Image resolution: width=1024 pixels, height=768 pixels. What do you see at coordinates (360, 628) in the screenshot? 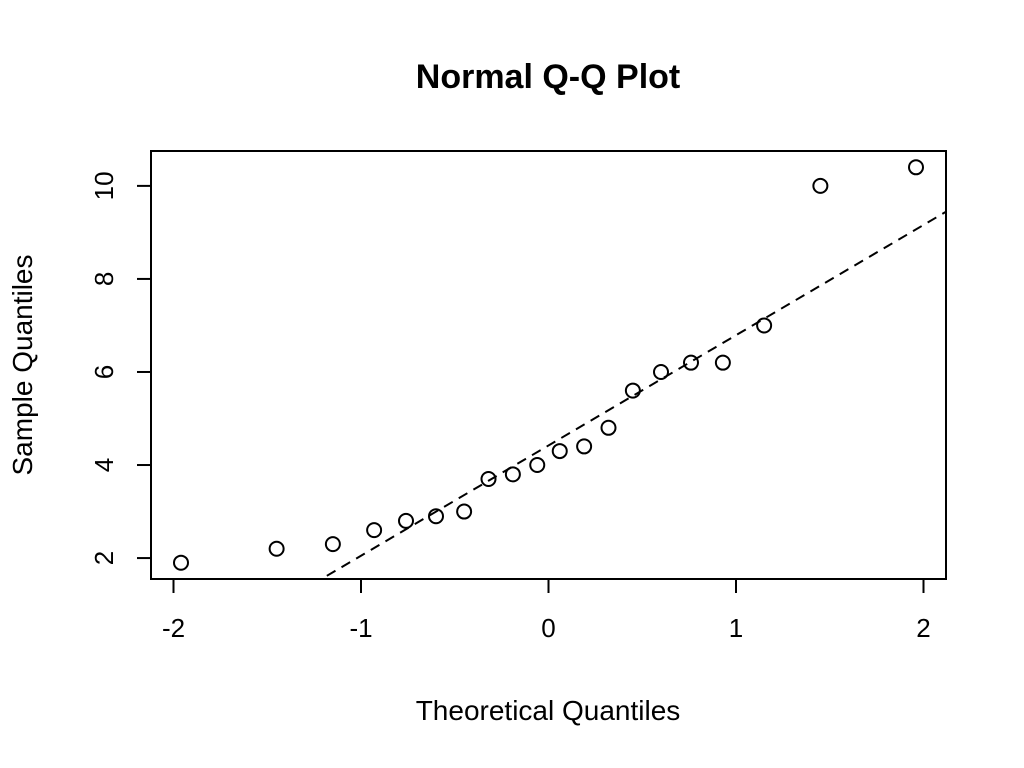
I see `x-tick-label: -1` at bounding box center [360, 628].